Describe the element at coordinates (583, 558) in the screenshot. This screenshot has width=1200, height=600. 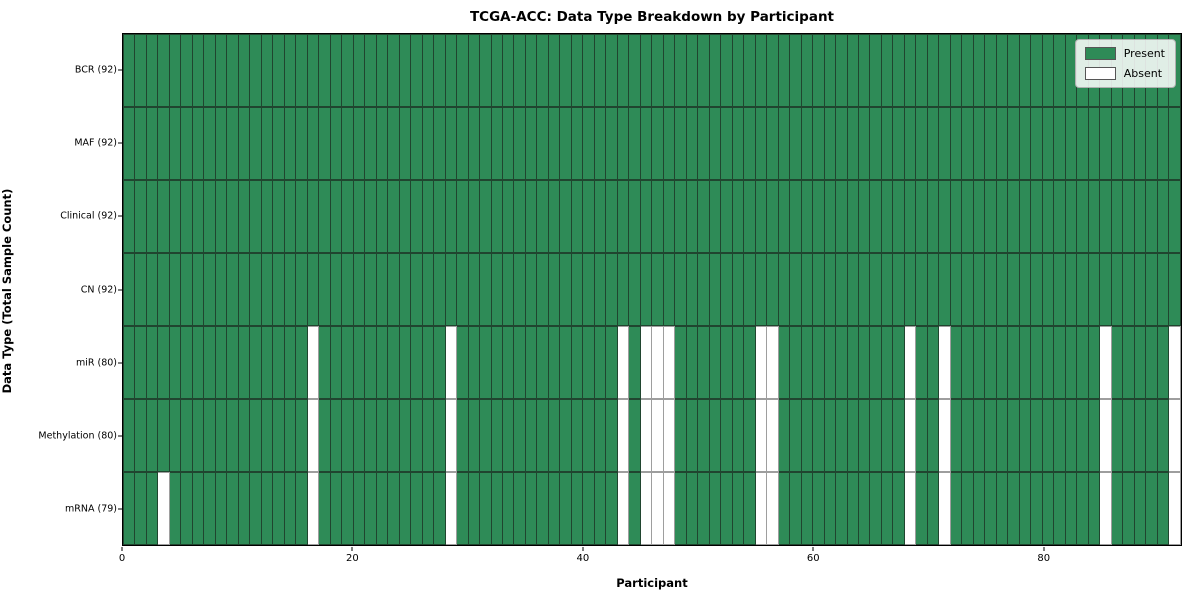
I see `x-tick-label: 40` at that location.